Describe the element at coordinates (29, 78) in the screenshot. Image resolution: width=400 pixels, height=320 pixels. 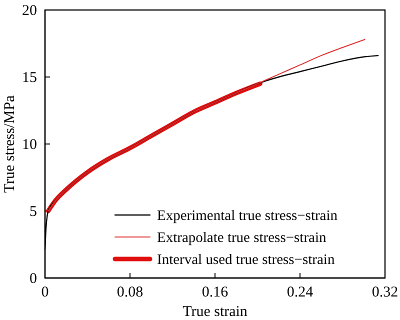
I see `y-tick-label: 15` at that location.